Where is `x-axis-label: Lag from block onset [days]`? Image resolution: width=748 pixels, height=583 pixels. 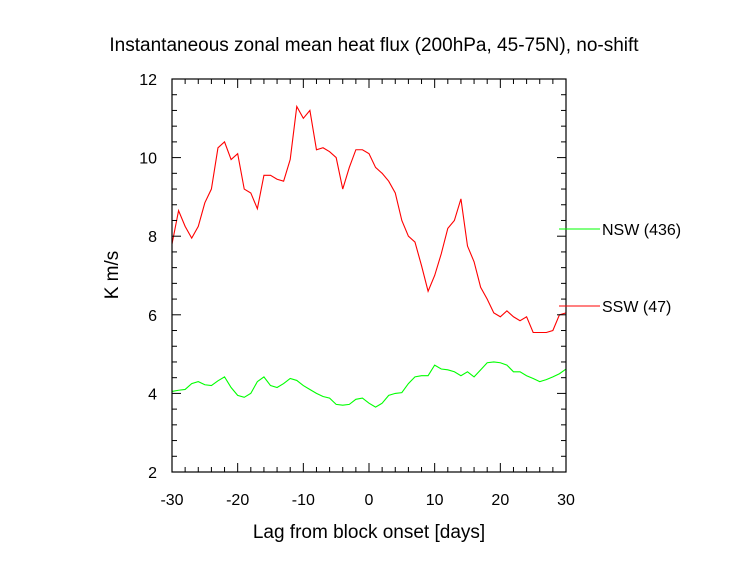
x-axis-label: Lag from block onset [days] is located at coordinates (369, 532).